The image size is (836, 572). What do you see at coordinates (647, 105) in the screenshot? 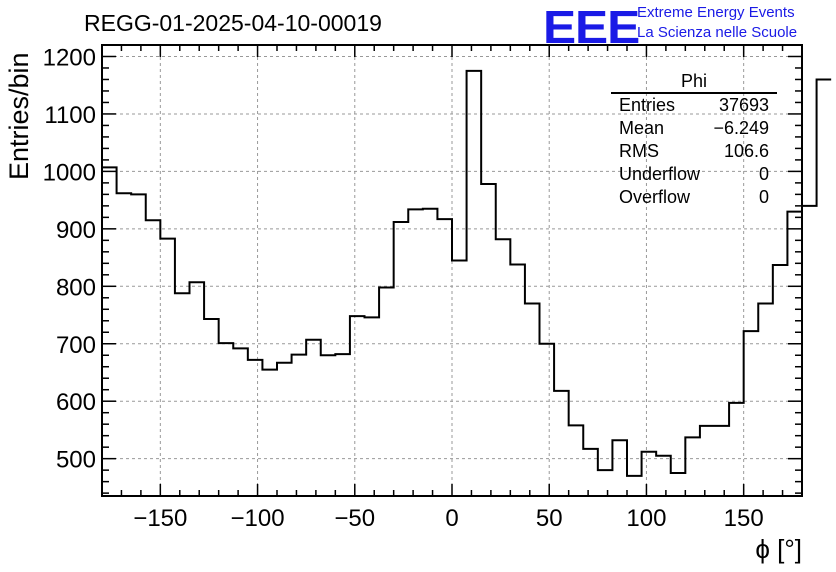
I see `stats-label: Entries` at bounding box center [647, 105].